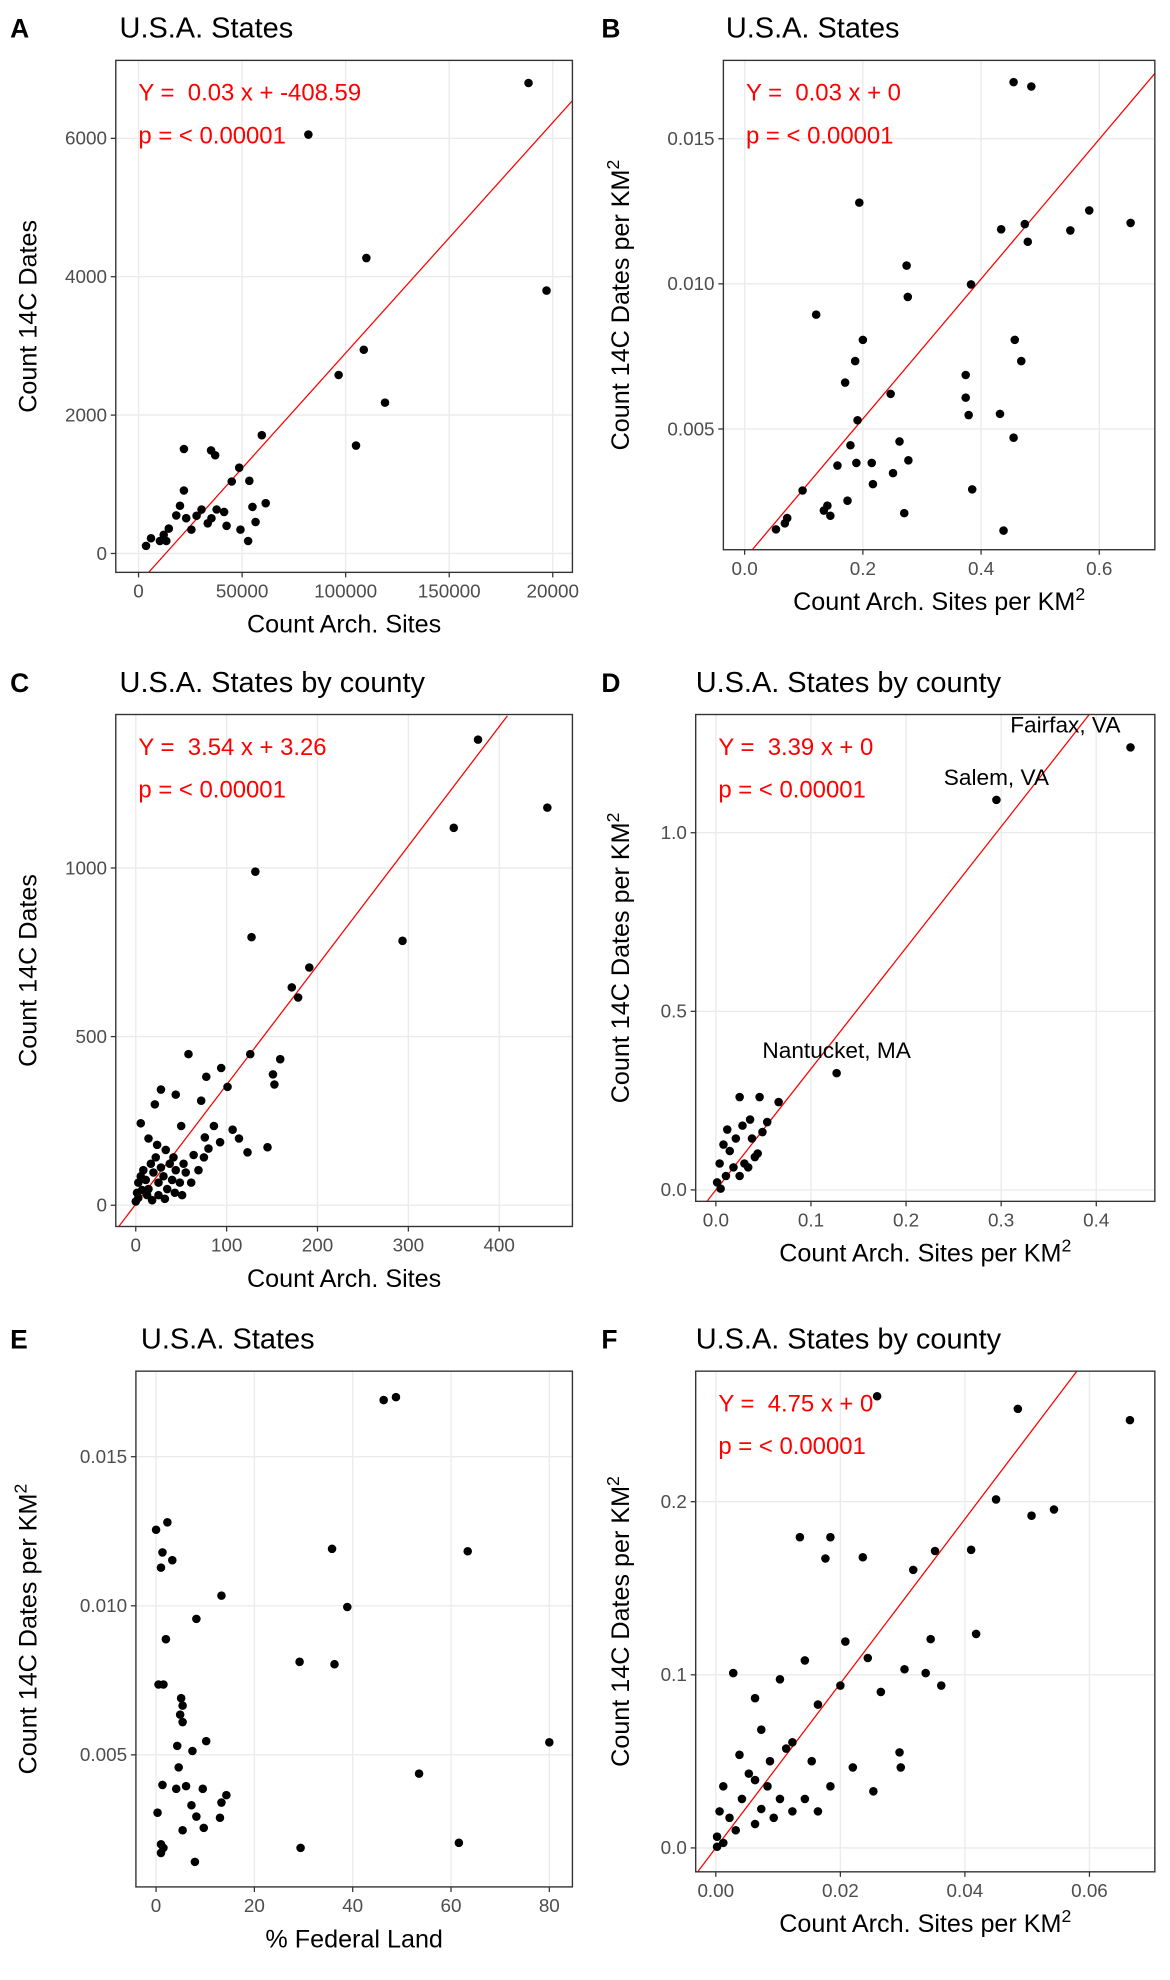 The width and height of the screenshot is (1170, 1980). What do you see at coordinates (19, 29) in the screenshot?
I see `panel-letter: A` at bounding box center [19, 29].